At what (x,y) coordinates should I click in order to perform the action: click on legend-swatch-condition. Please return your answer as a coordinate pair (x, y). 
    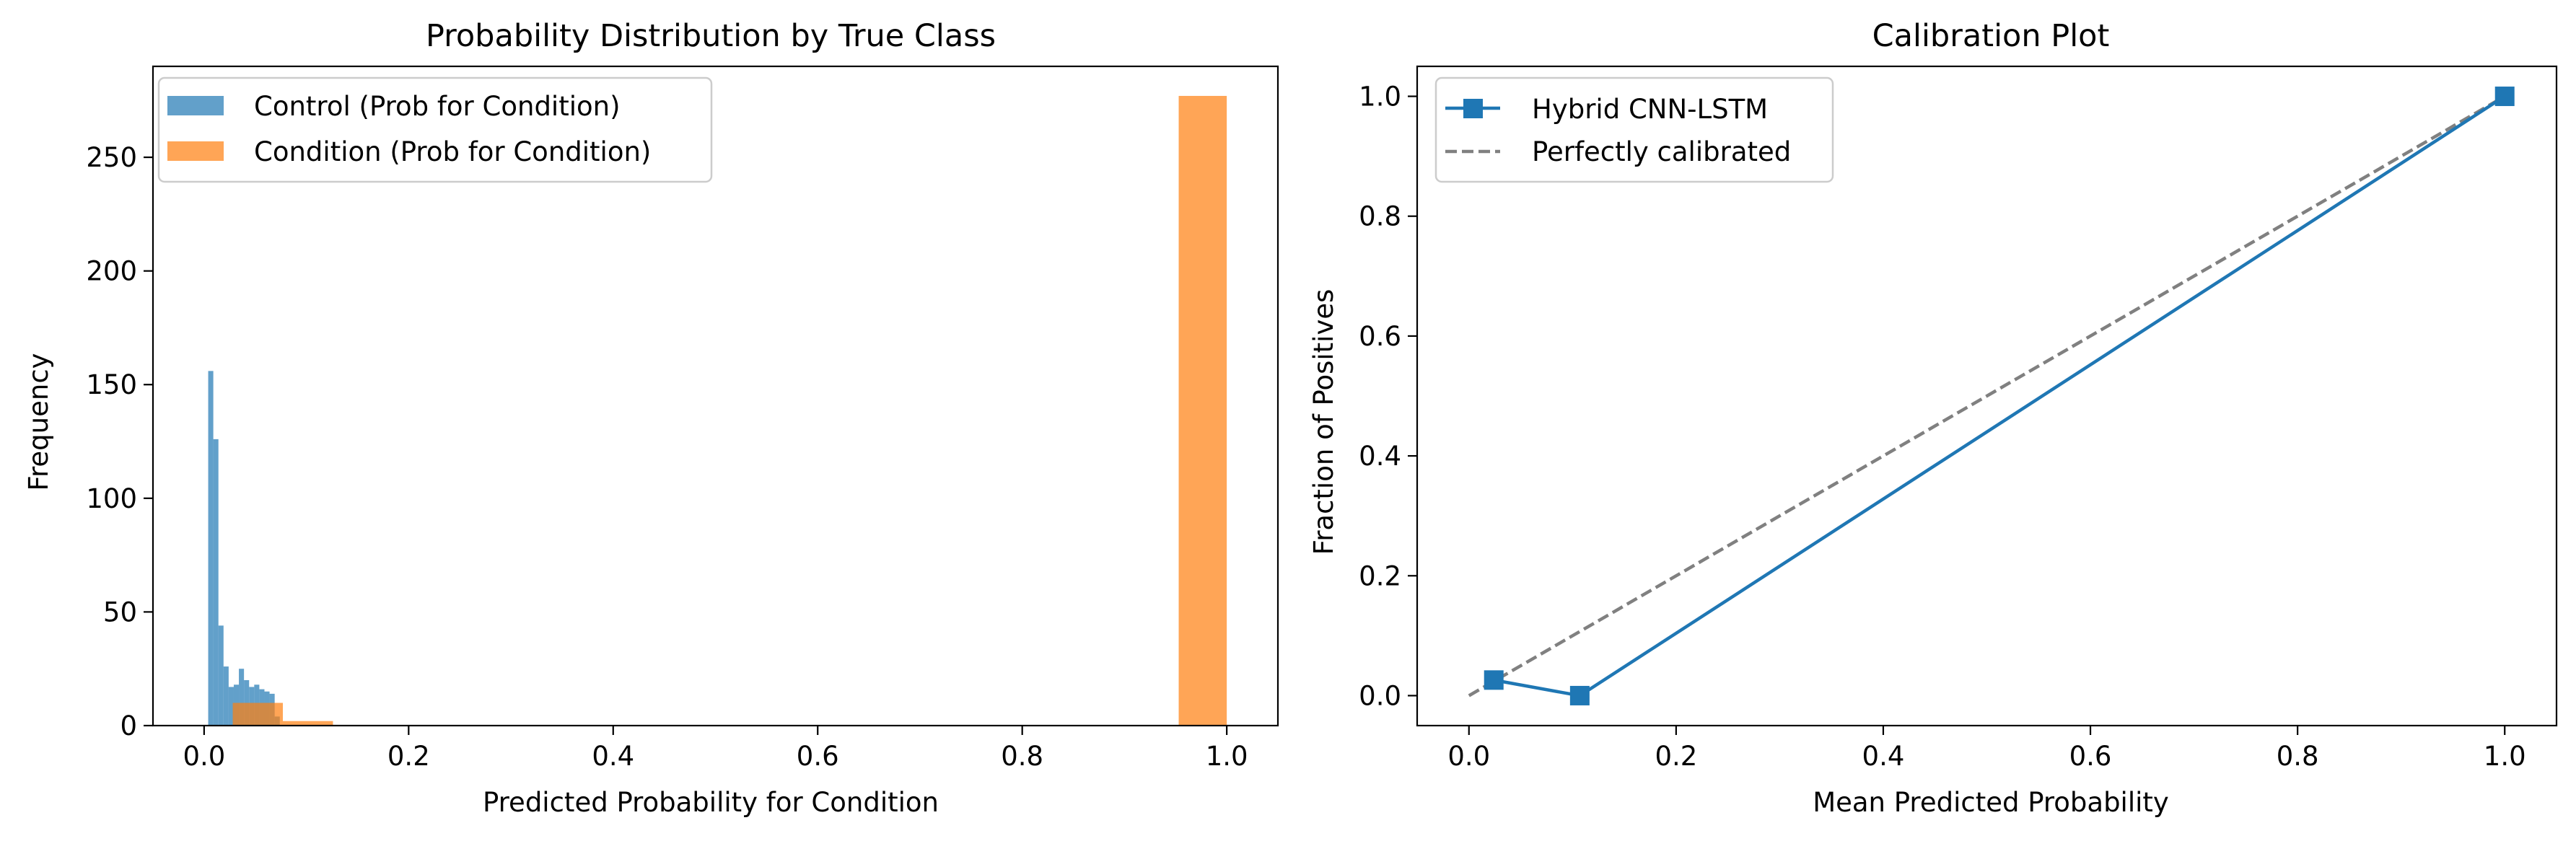
    Looking at the image, I should click on (195, 151).